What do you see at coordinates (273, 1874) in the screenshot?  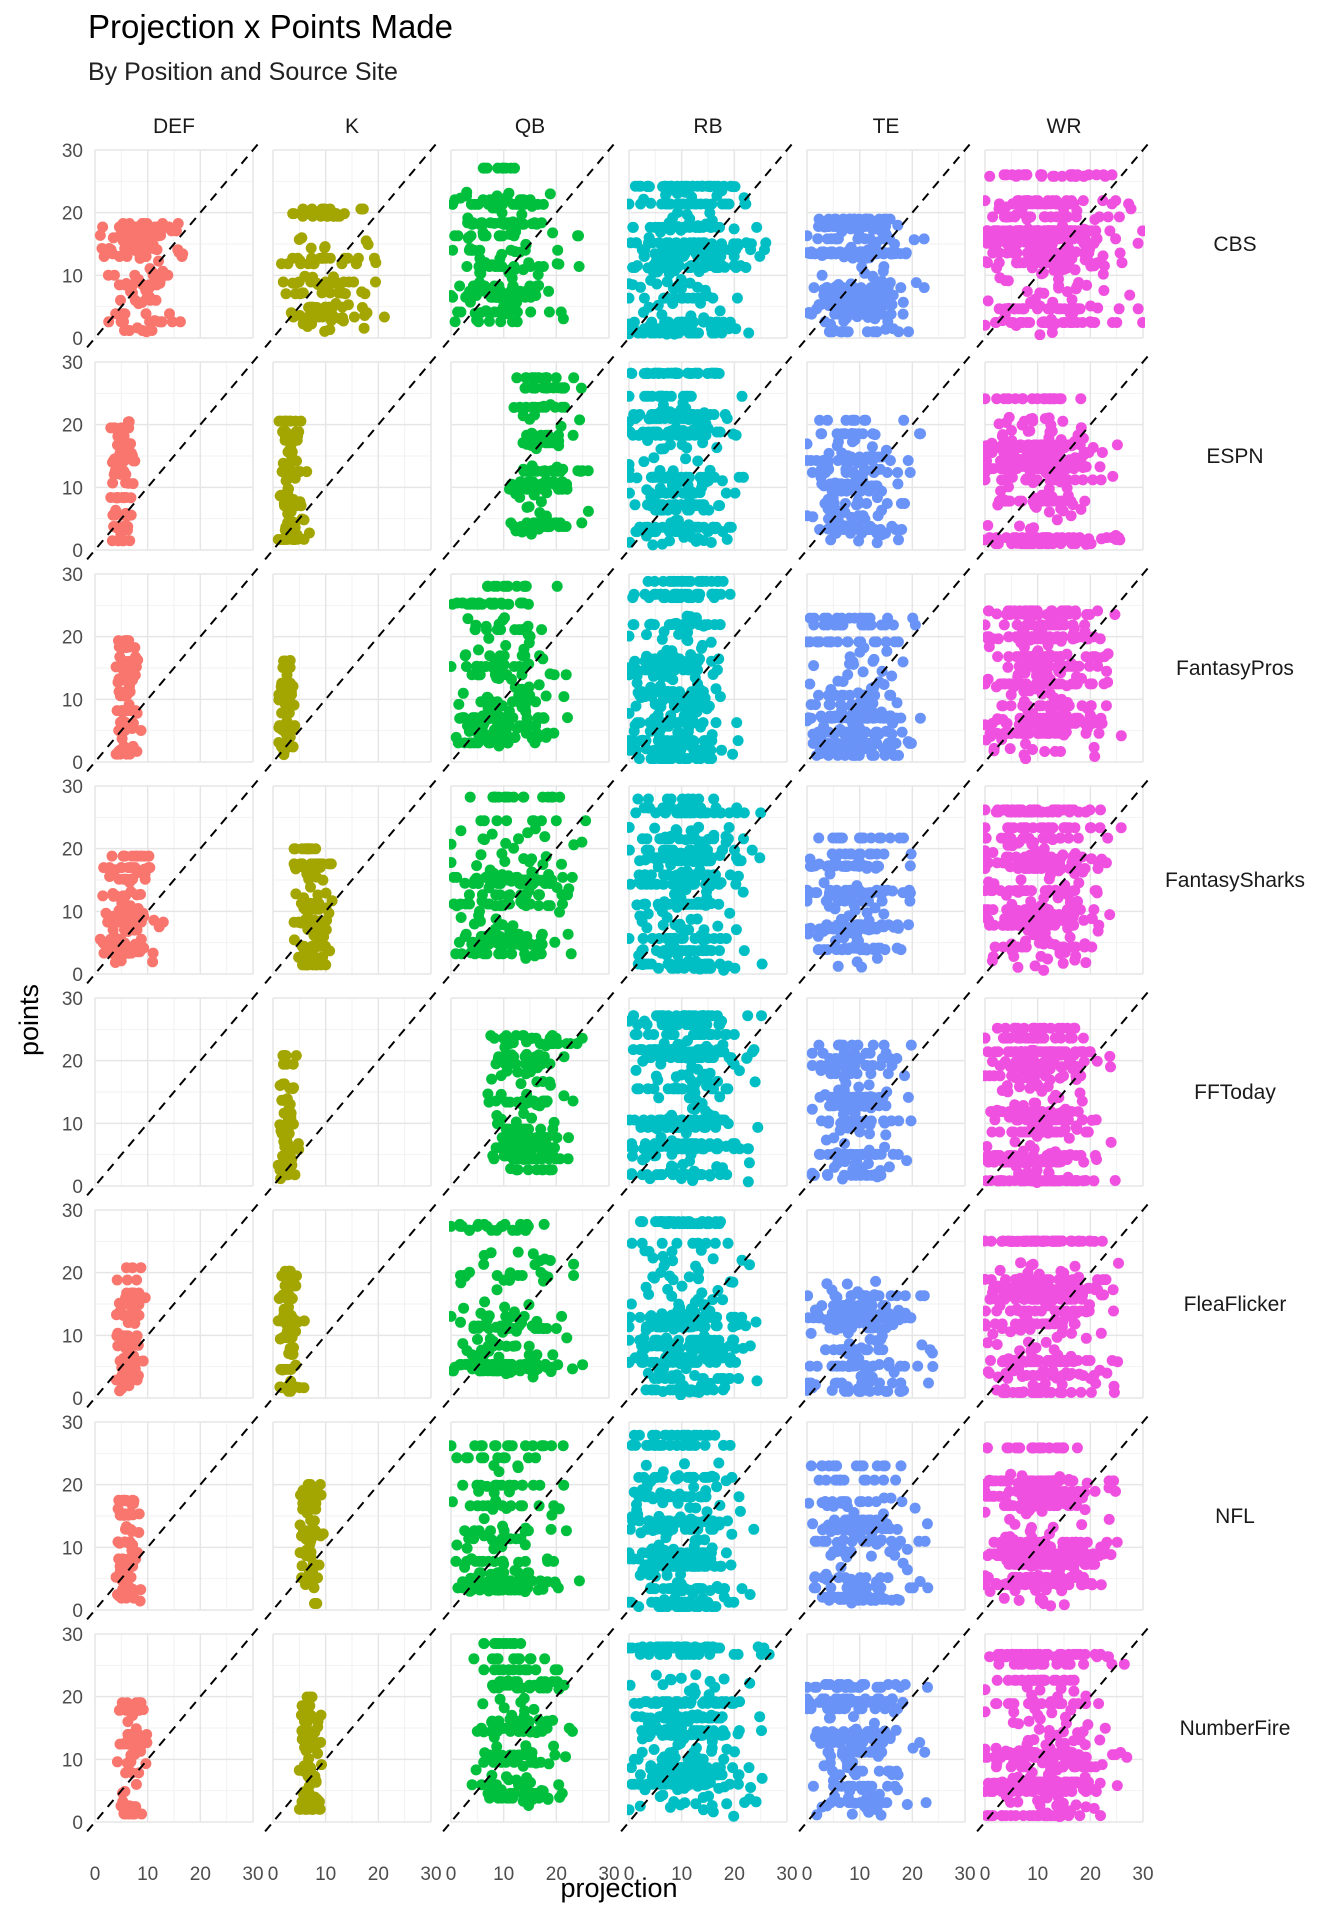 I see `x-tick-label: 0` at bounding box center [273, 1874].